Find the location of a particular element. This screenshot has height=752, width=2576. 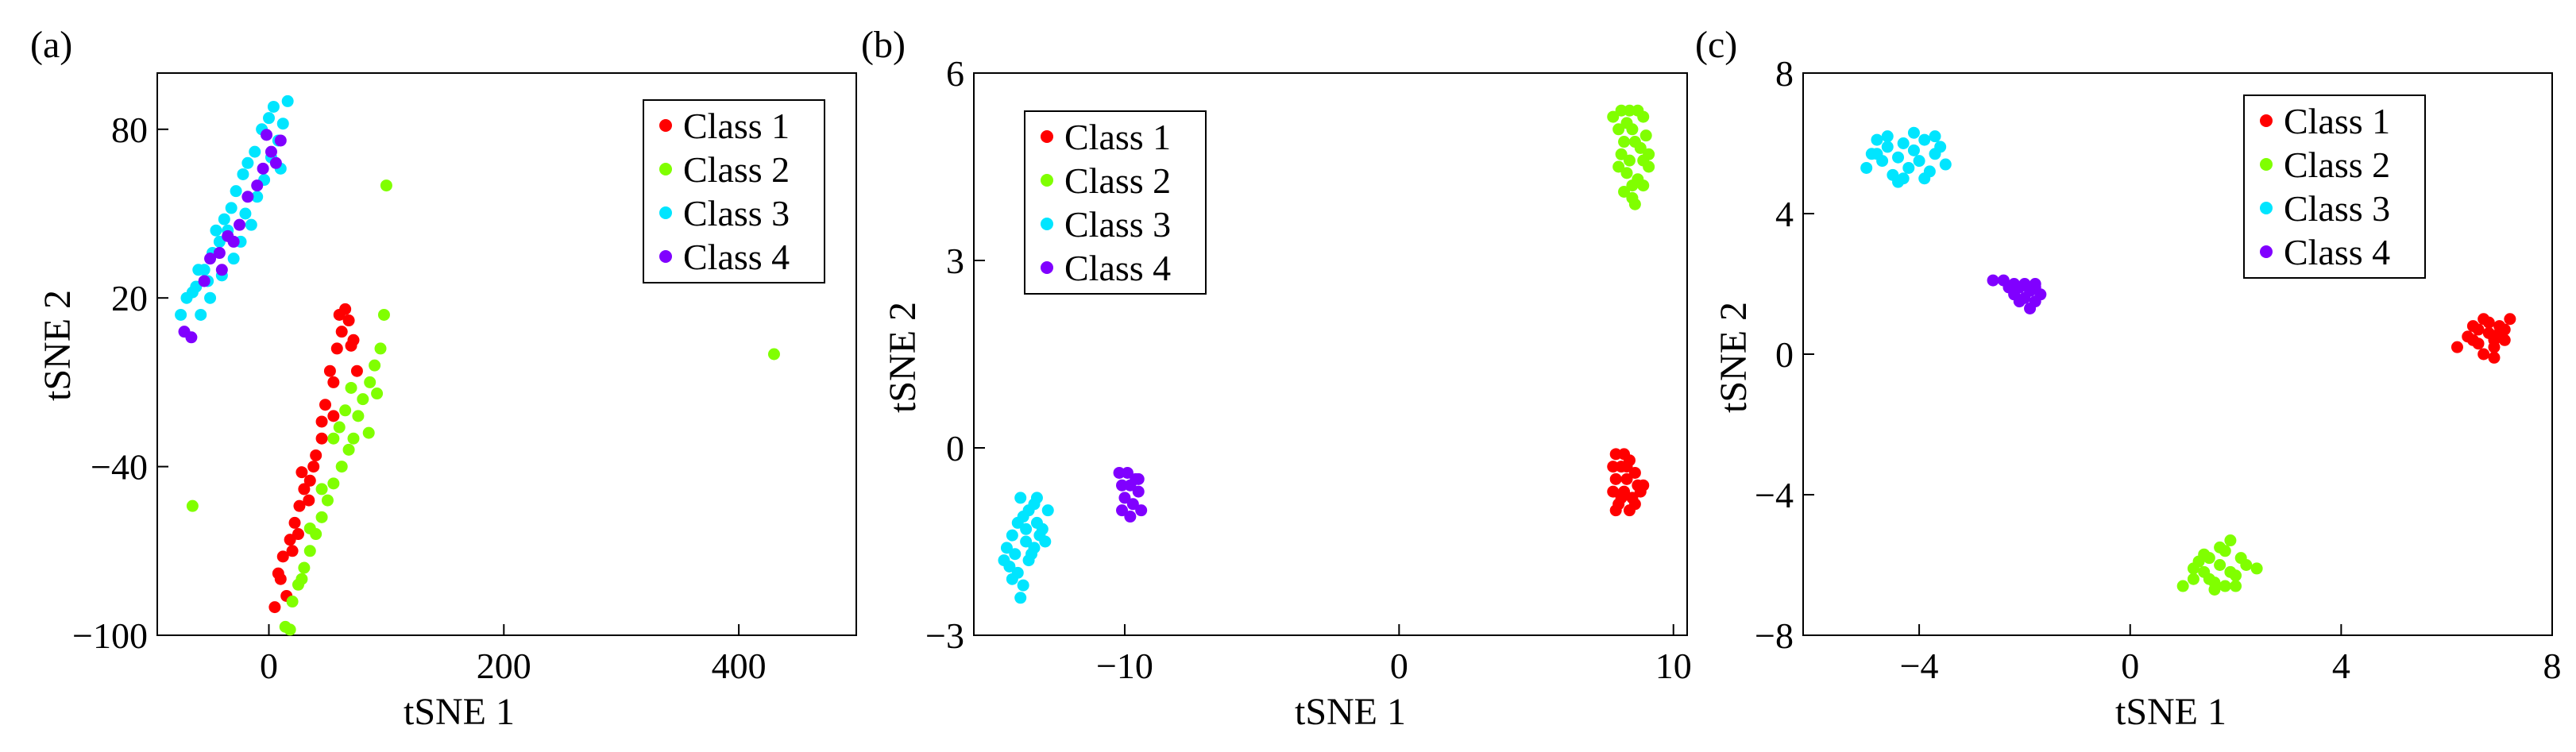

panel-a-ytick-label: 20 is located at coordinates (129, 298).